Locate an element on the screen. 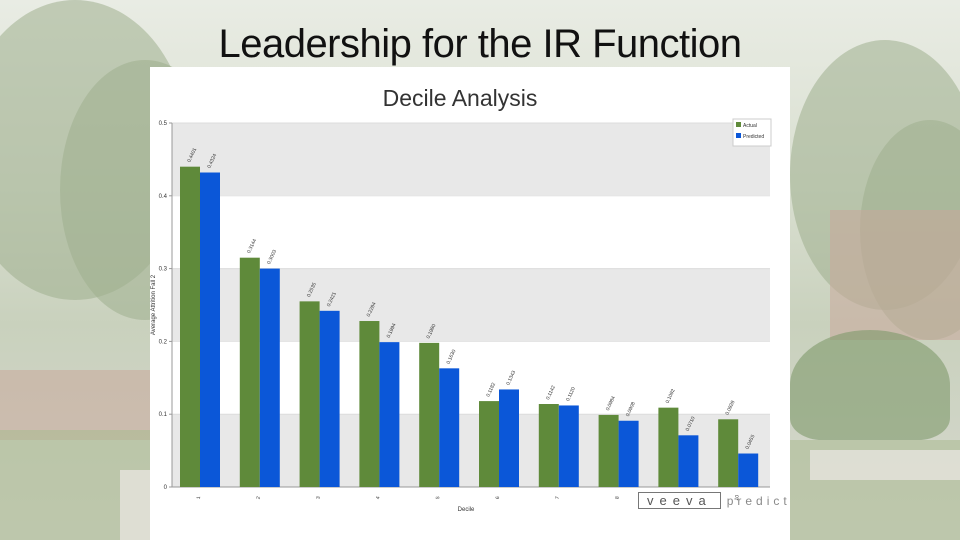 The height and width of the screenshot is (540, 960). data-label: 0.1120 is located at coordinates (571, 394).